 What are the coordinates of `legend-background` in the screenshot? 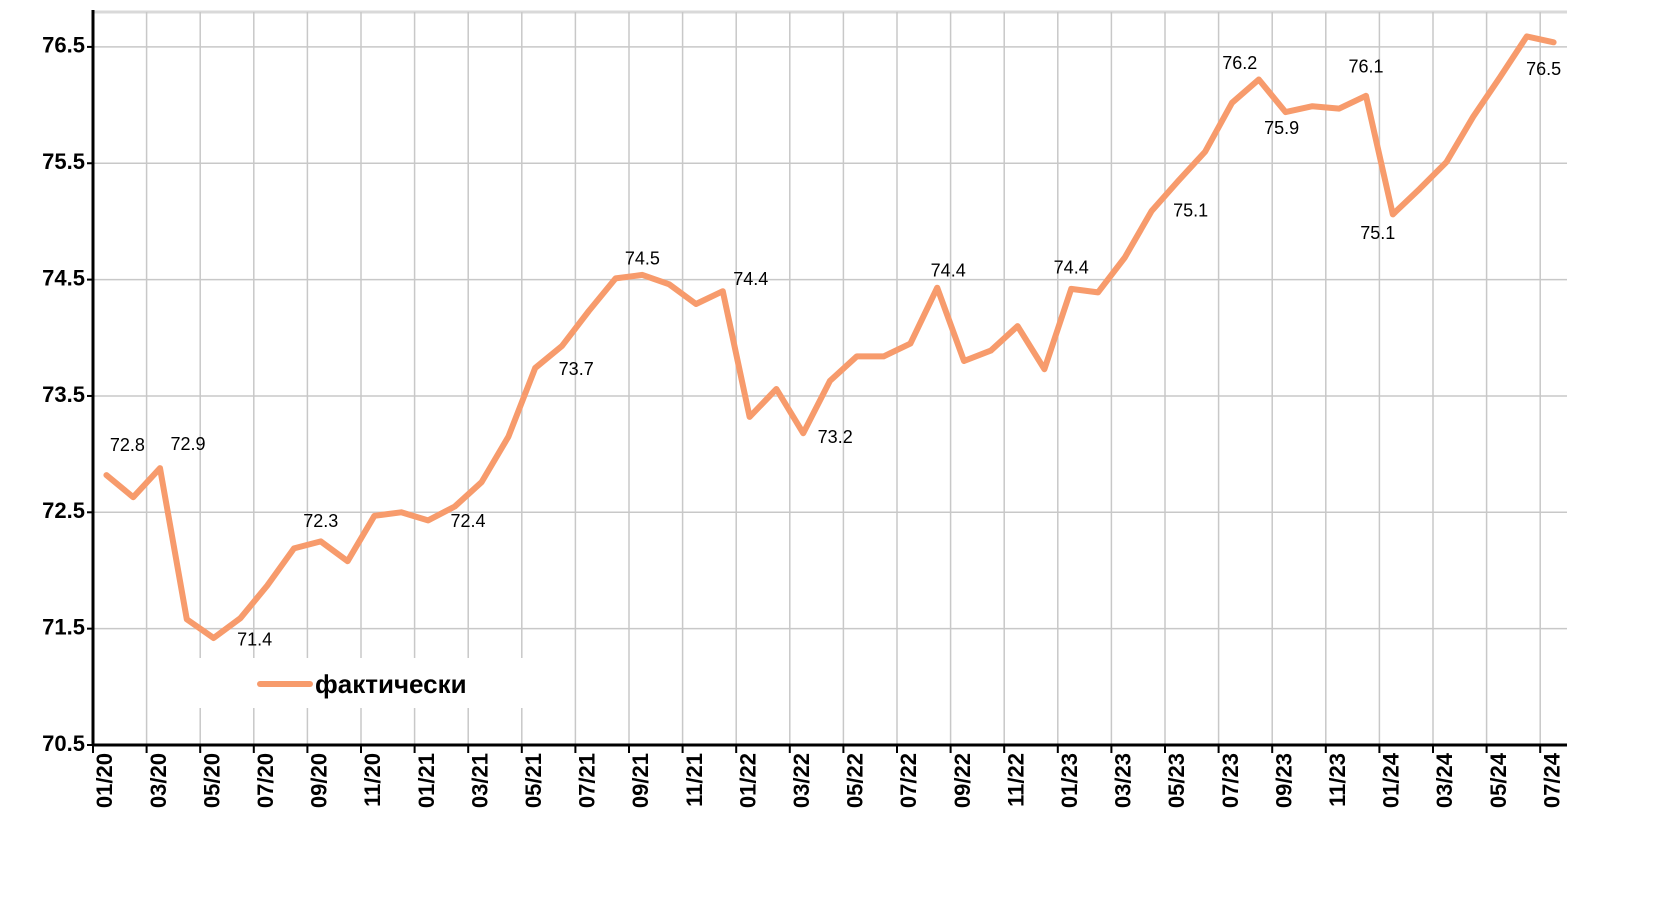 It's located at (360, 683).